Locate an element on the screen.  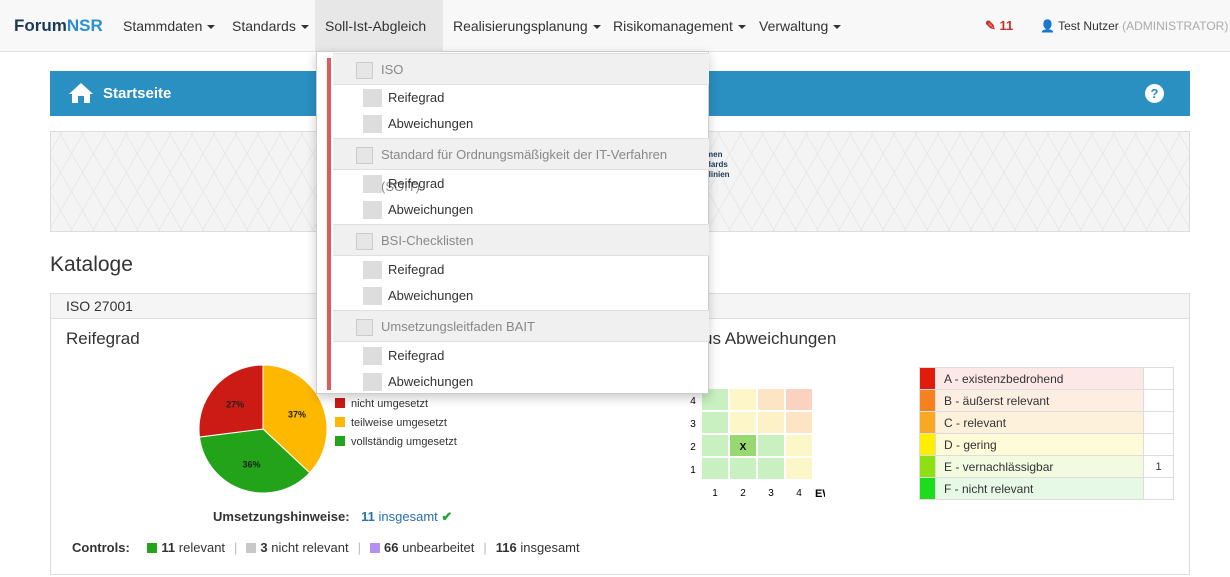
risk-class-label: A - existenzbedrohend is located at coordinates (1039, 378).